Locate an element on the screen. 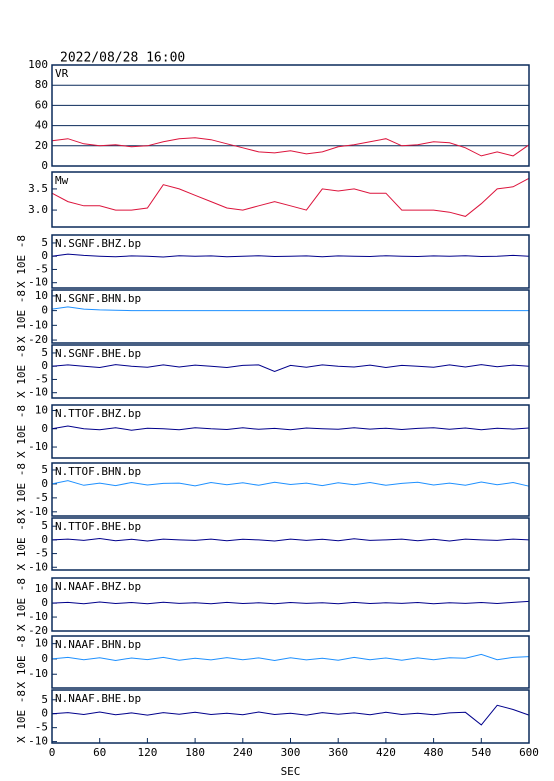 Image resolution: width=554 pixels, height=781 pixels. panel-label: N.NAAF.BHE.bp is located at coordinates (98, 698).